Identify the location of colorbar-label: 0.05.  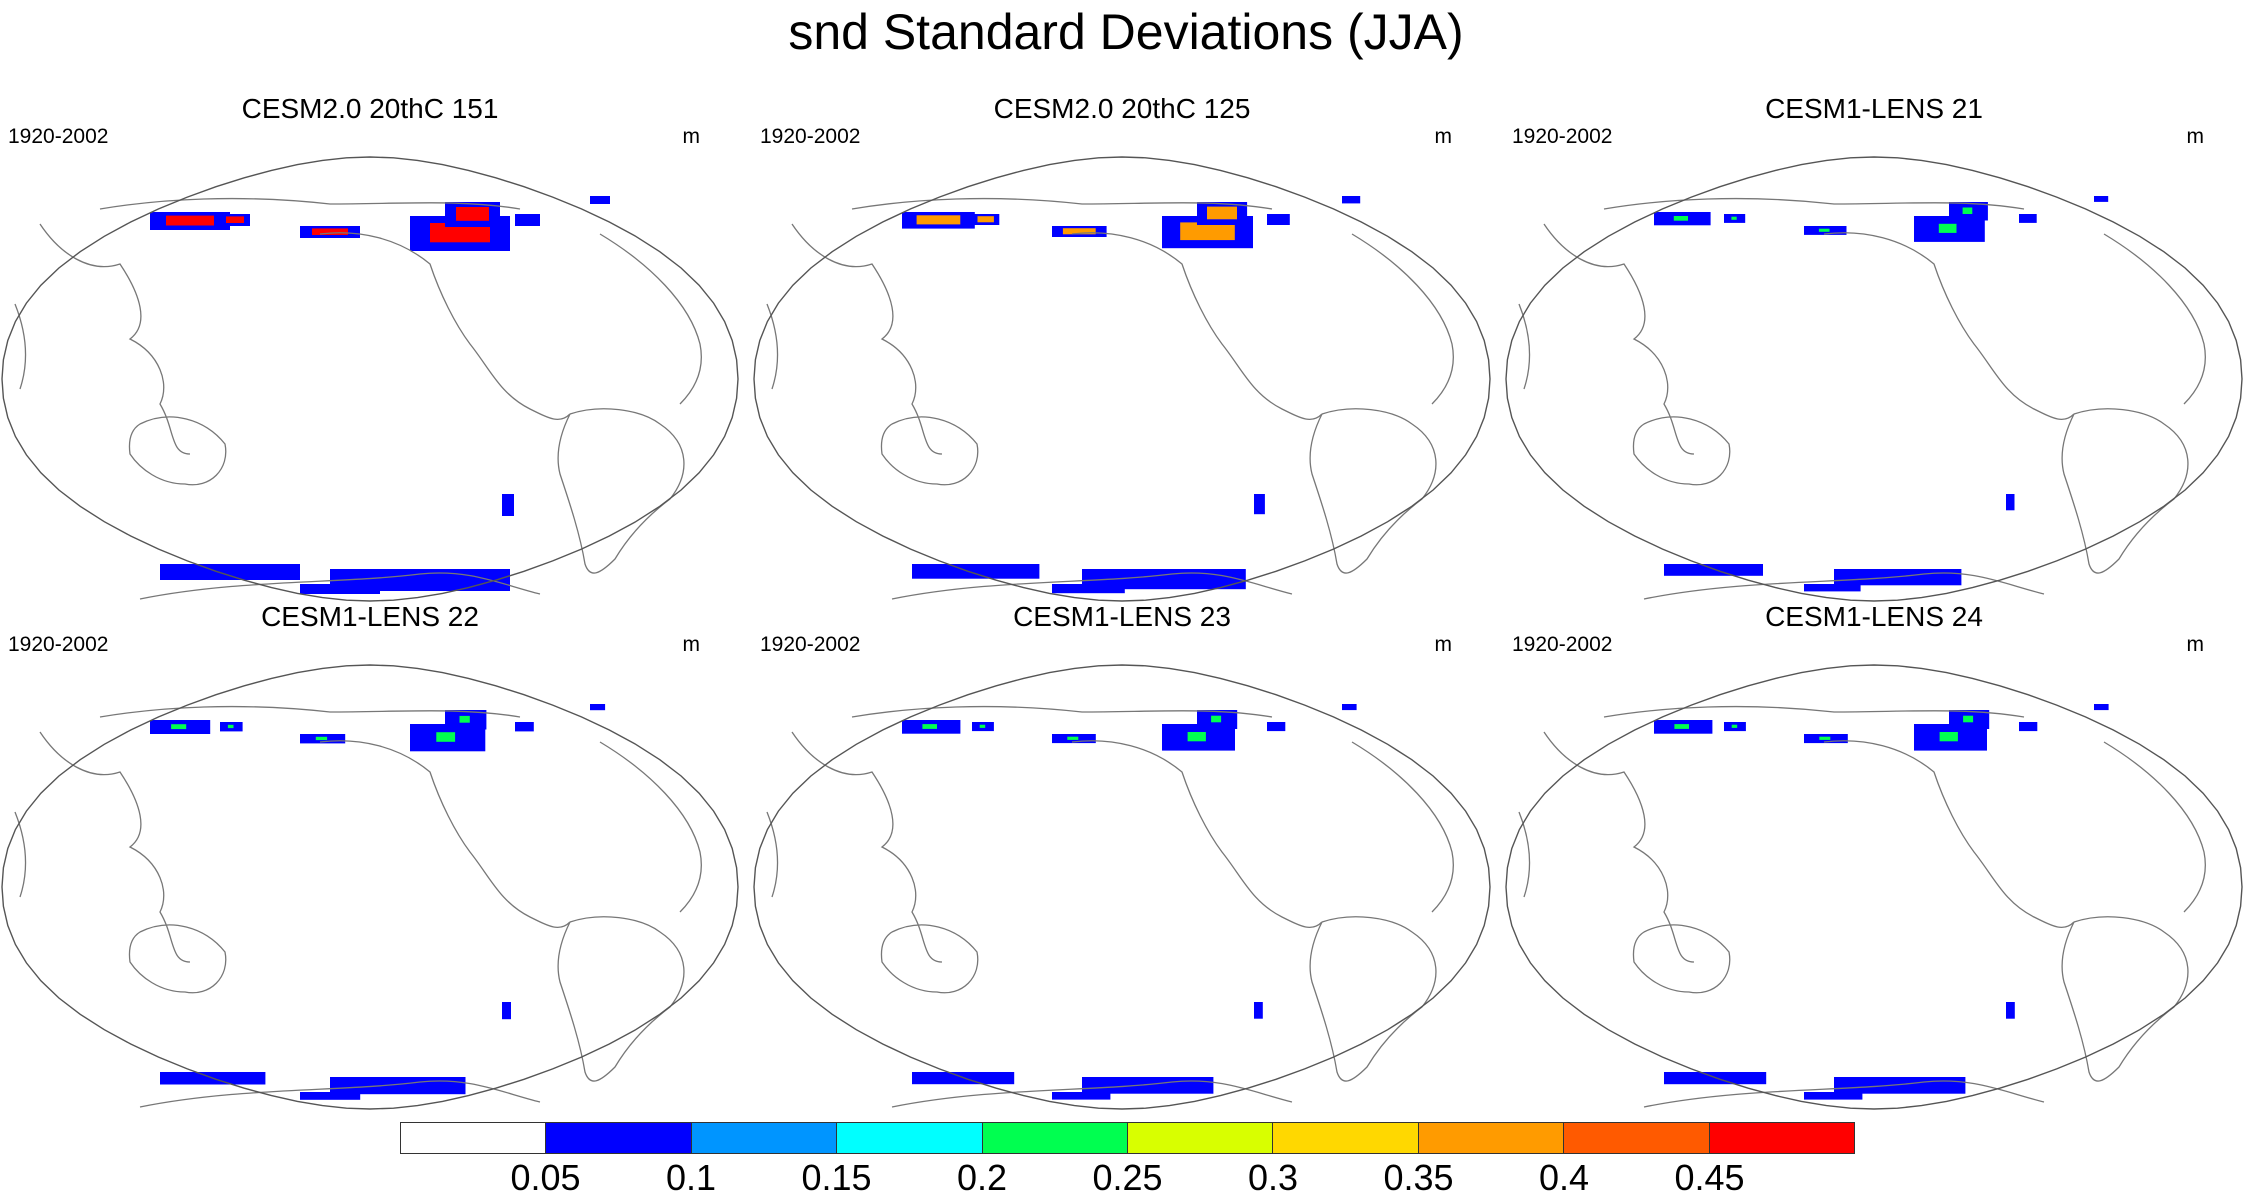
(545, 1177).